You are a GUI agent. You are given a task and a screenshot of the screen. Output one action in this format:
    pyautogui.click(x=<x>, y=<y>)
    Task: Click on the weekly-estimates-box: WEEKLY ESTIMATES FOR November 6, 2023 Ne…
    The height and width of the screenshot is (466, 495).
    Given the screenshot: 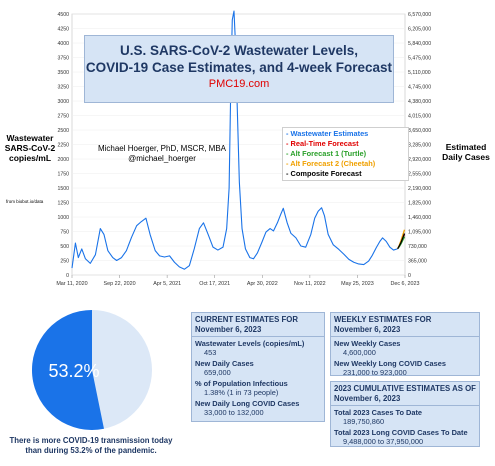 What is the action you would take?
    pyautogui.click(x=405, y=344)
    